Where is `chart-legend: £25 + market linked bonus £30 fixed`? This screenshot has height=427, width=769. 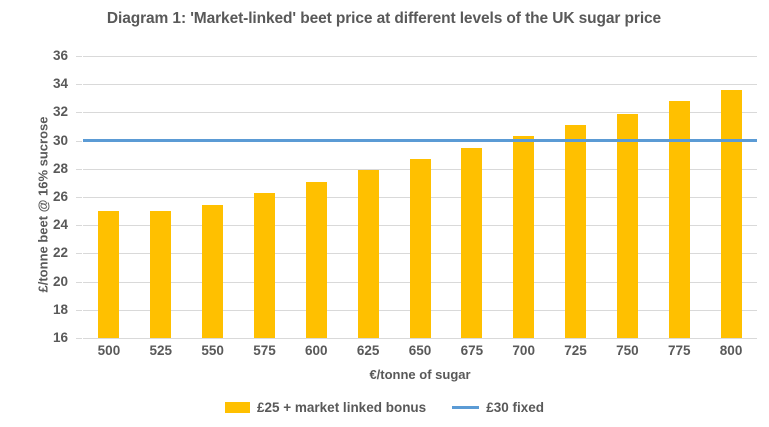
chart-legend: £25 + market linked bonus £30 fixed is located at coordinates (384, 407).